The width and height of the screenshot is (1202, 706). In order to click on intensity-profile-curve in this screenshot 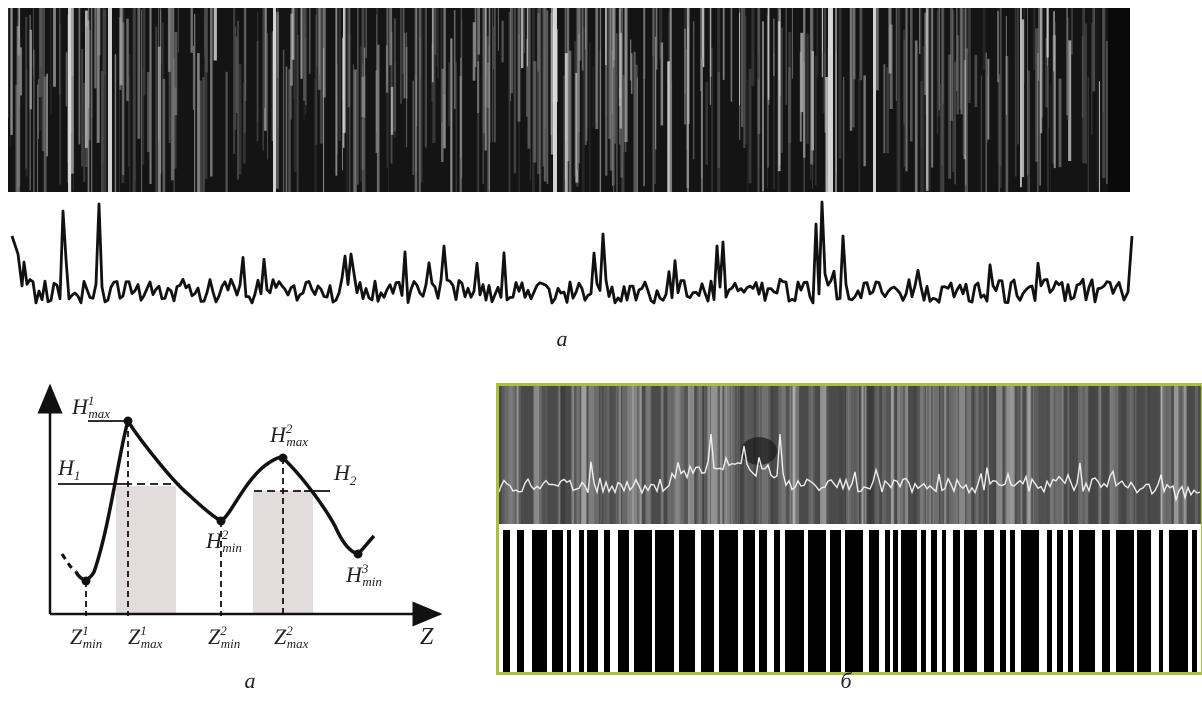, I will do `click(572, 252)`.